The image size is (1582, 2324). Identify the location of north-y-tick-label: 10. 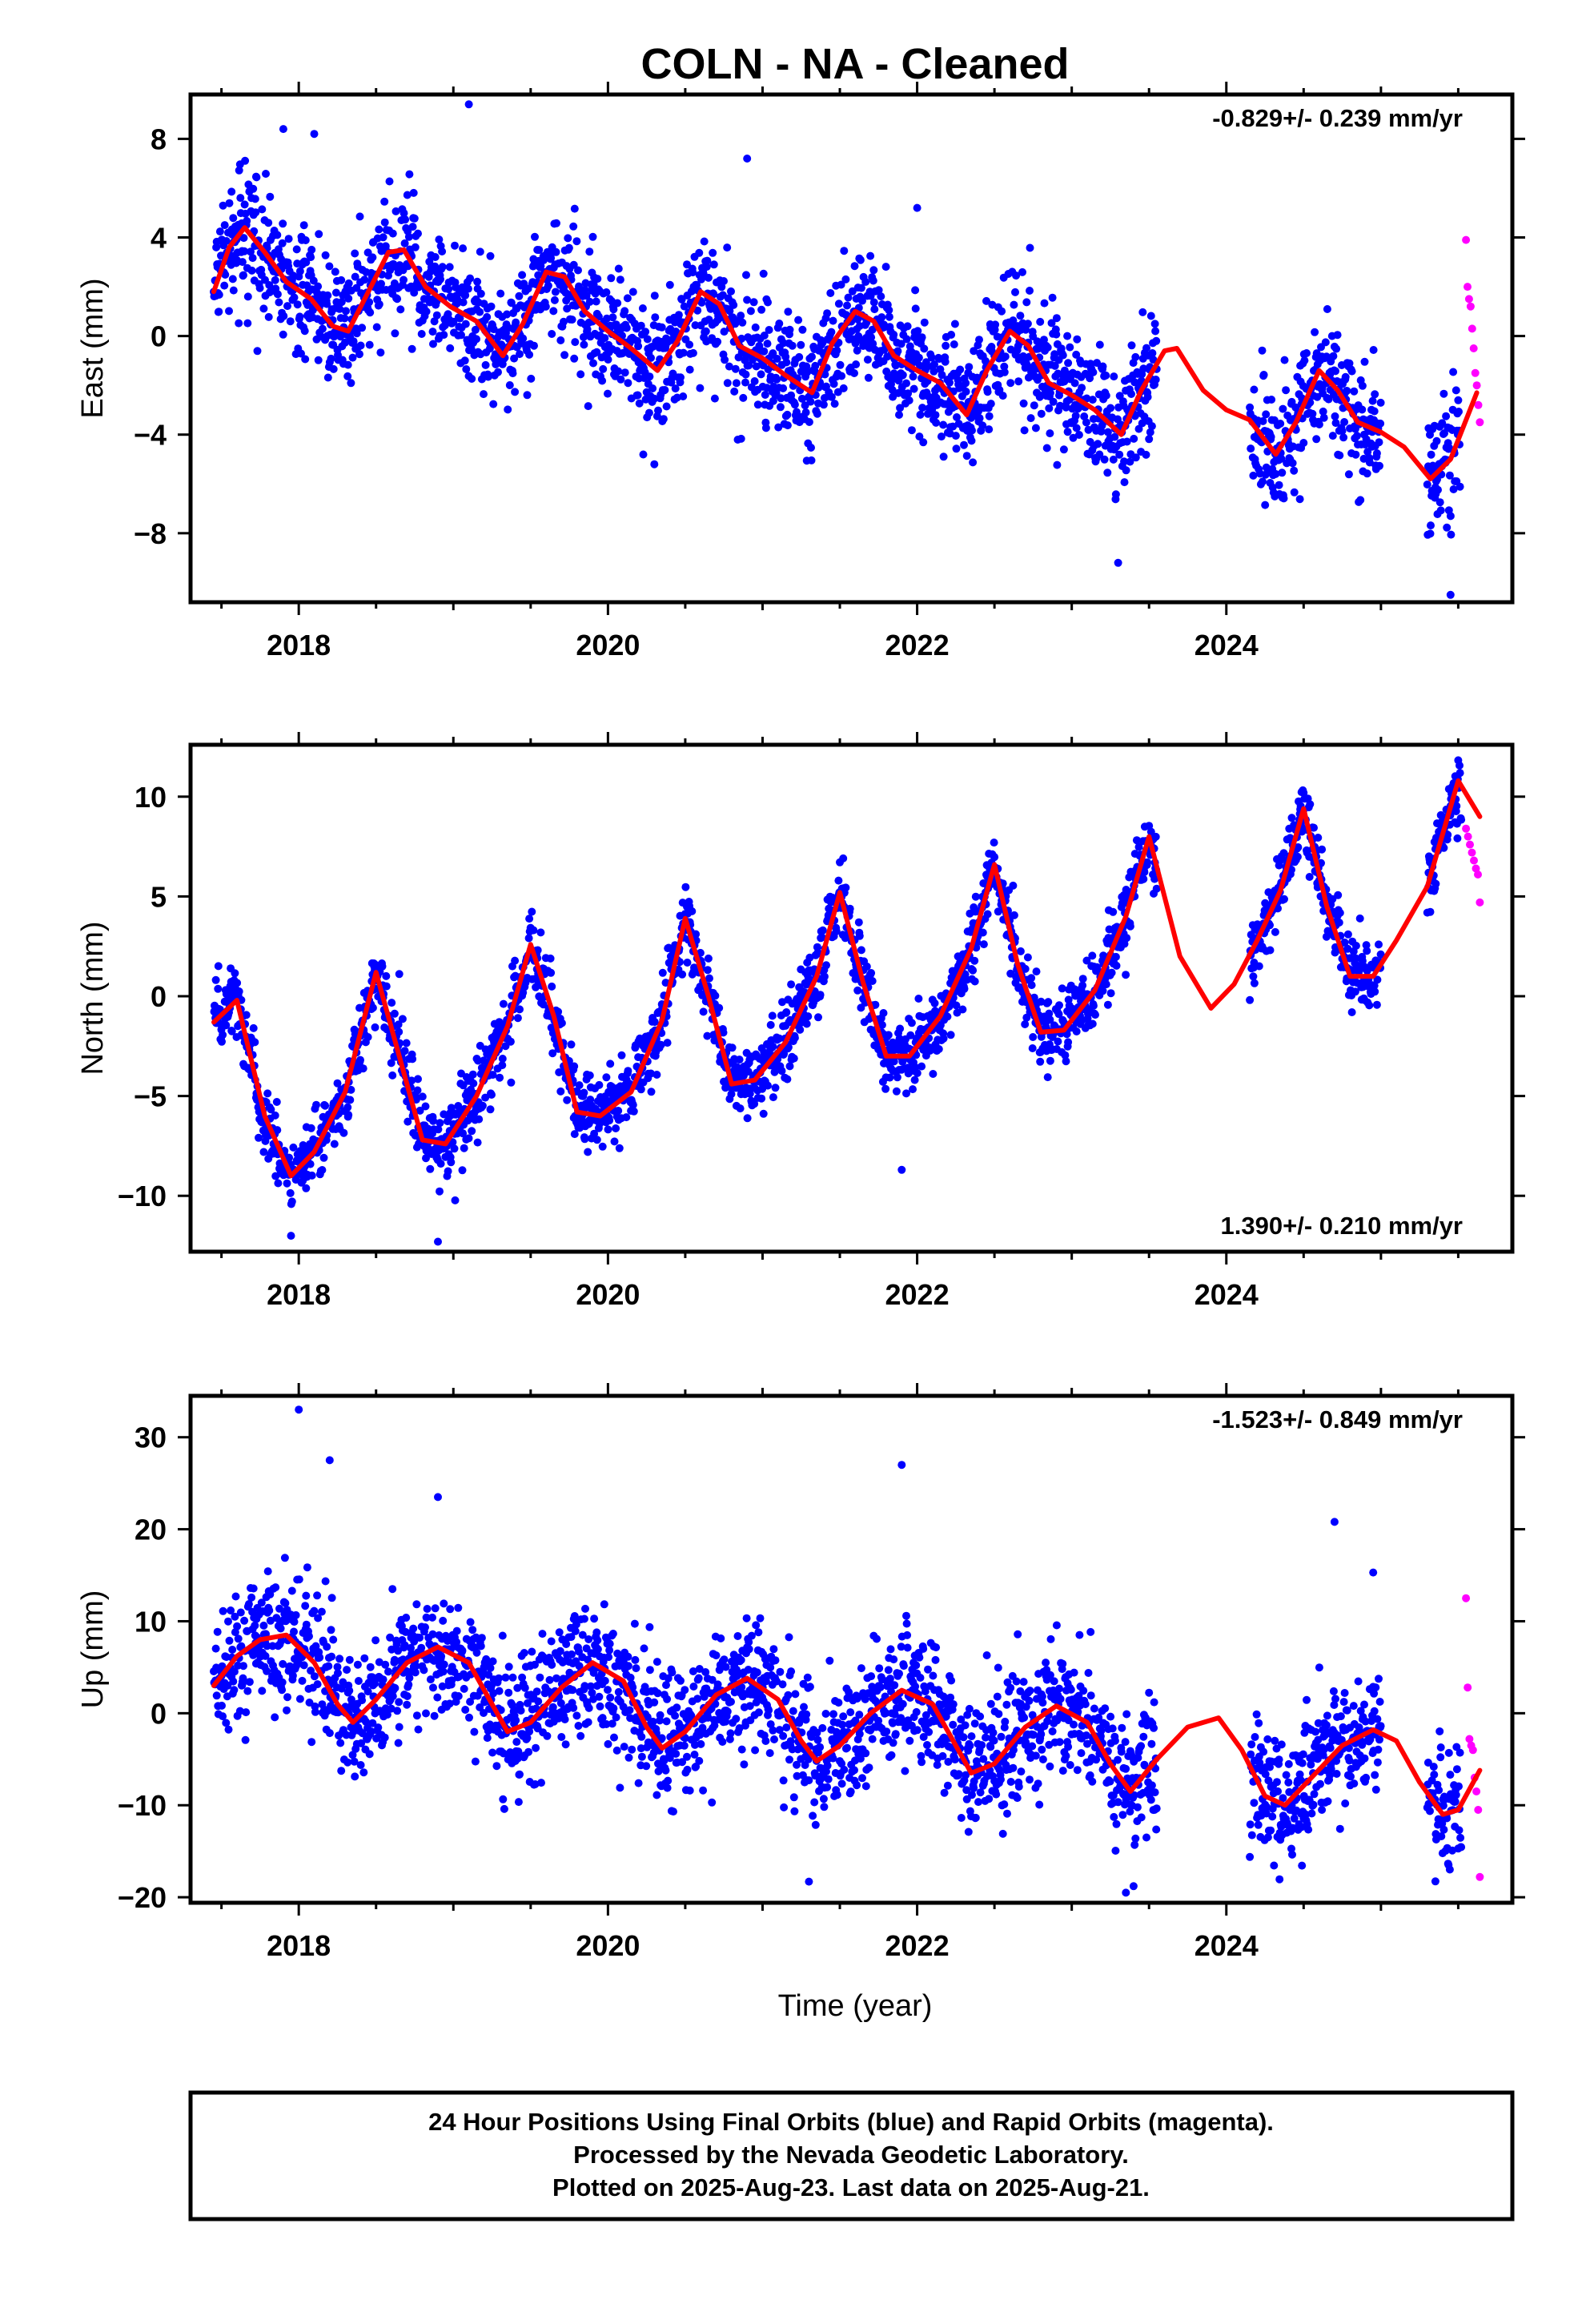
(151, 797).